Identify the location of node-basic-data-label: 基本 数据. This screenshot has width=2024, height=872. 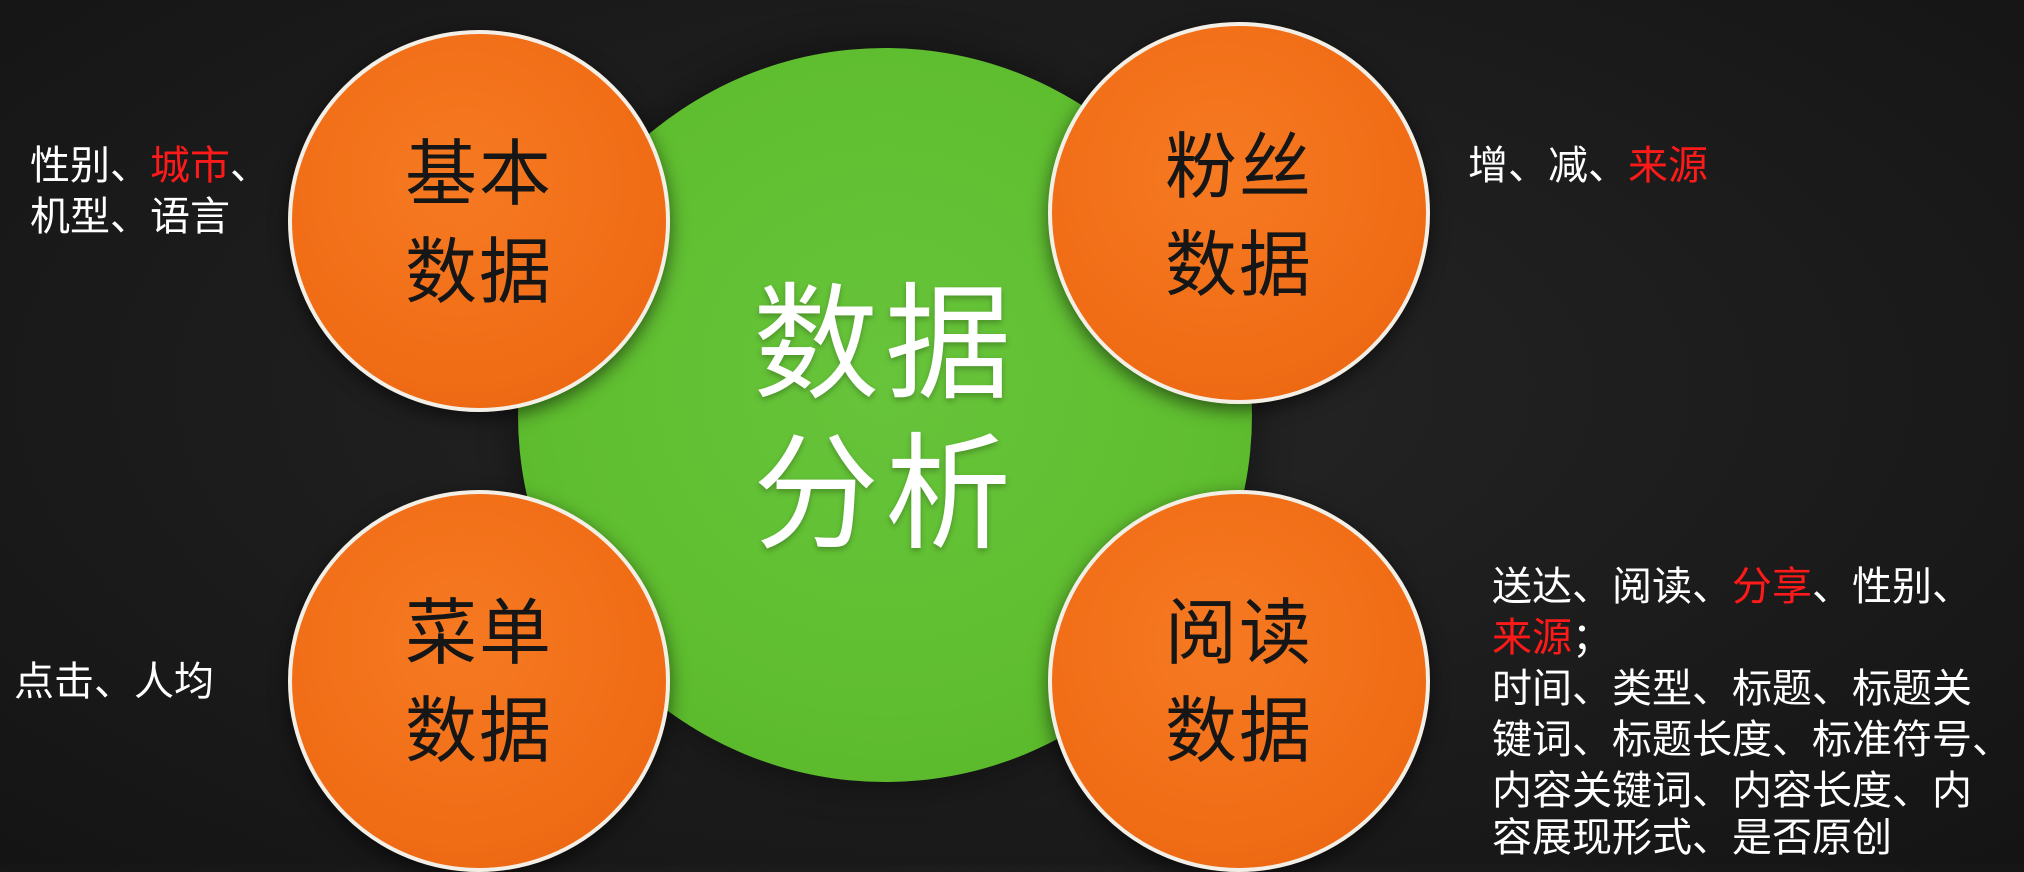
(478, 223).